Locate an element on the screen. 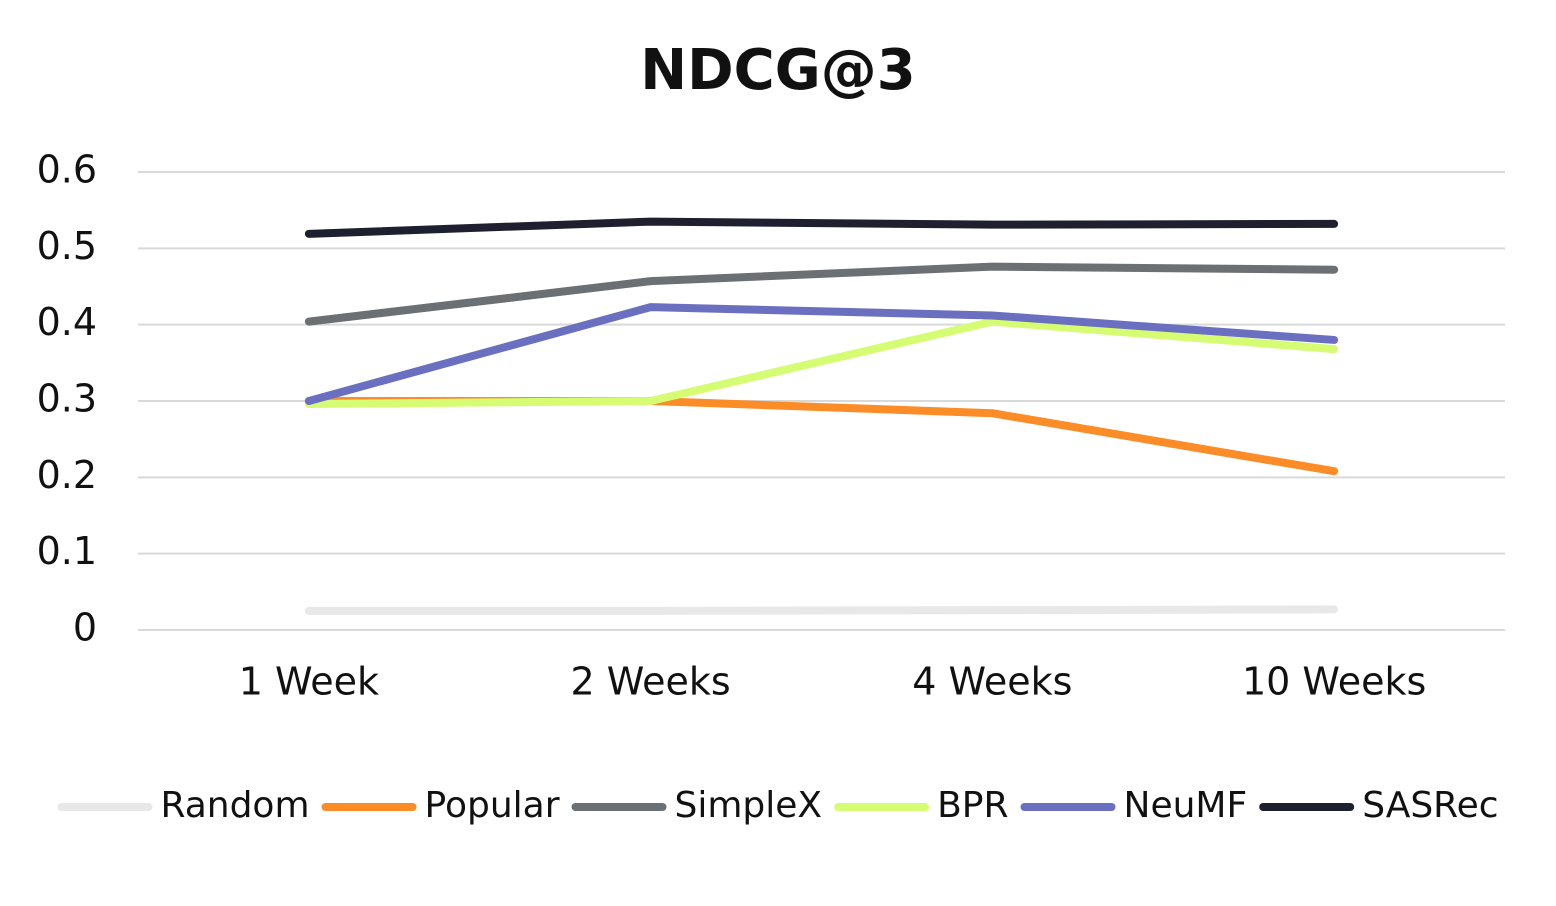 The image size is (1556, 906). x-tick-label: 1 Week is located at coordinates (309, 682).